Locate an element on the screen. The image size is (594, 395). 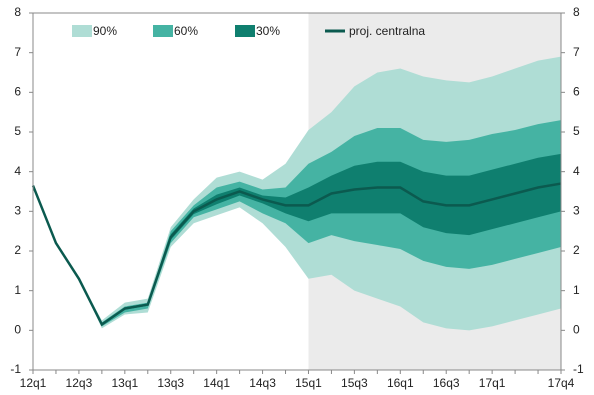
y-tick-label: 6 is located at coordinates (17, 92).